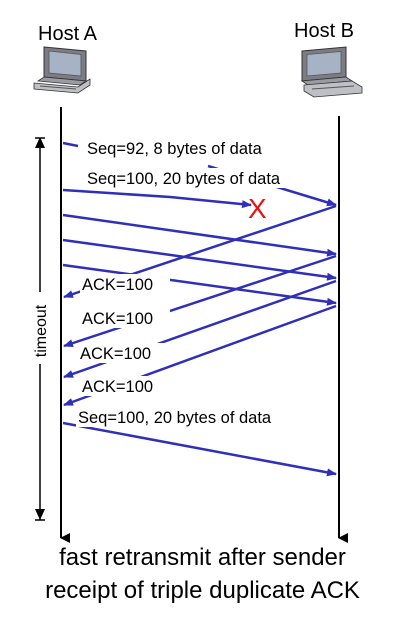 Image resolution: width=405 pixels, height=619 pixels. I want to click on segment-arrow-seq100-b, so click(210, 202).